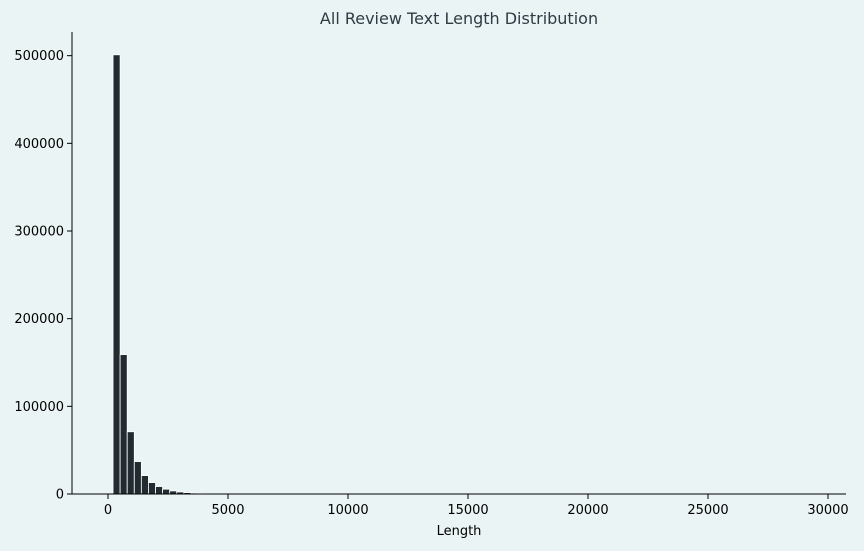  Describe the element at coordinates (827, 510) in the screenshot. I see `x-tick-label: 30000` at that location.